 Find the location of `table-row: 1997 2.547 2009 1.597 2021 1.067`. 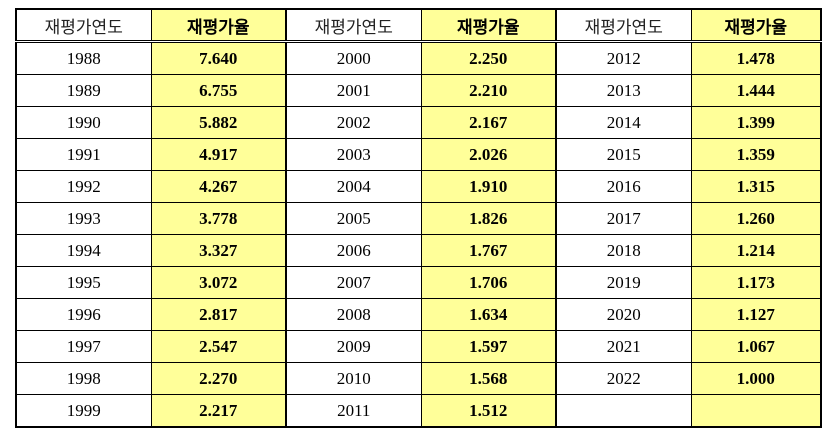

table-row: 1997 2.547 2009 1.597 2021 1.067 is located at coordinates (418, 346).